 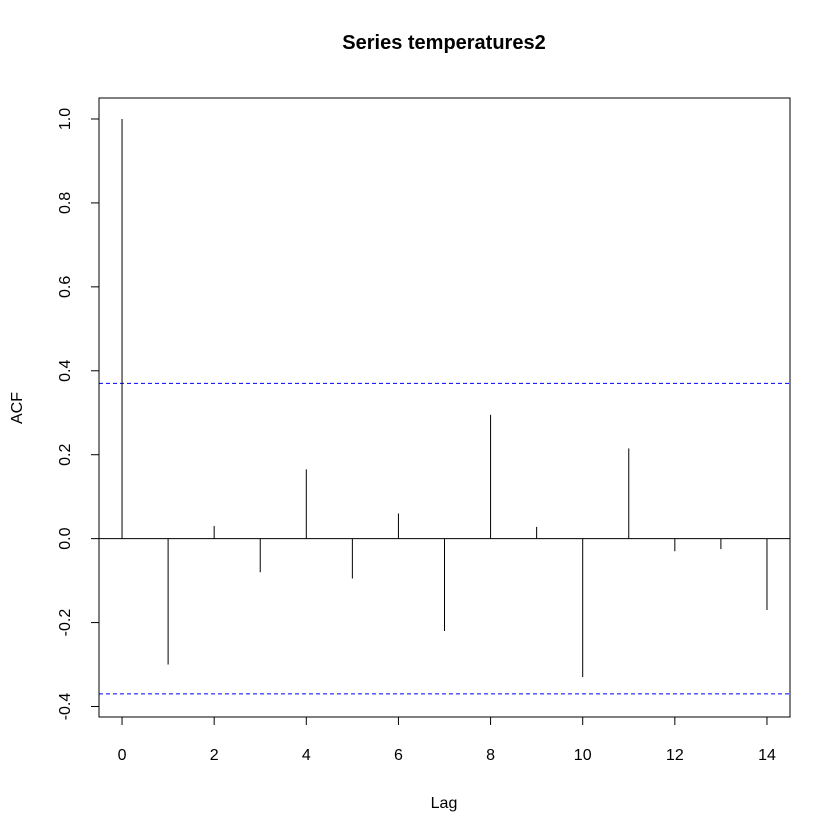 I want to click on y-tick-label-1.0: 1.0, so click(x=65, y=119).